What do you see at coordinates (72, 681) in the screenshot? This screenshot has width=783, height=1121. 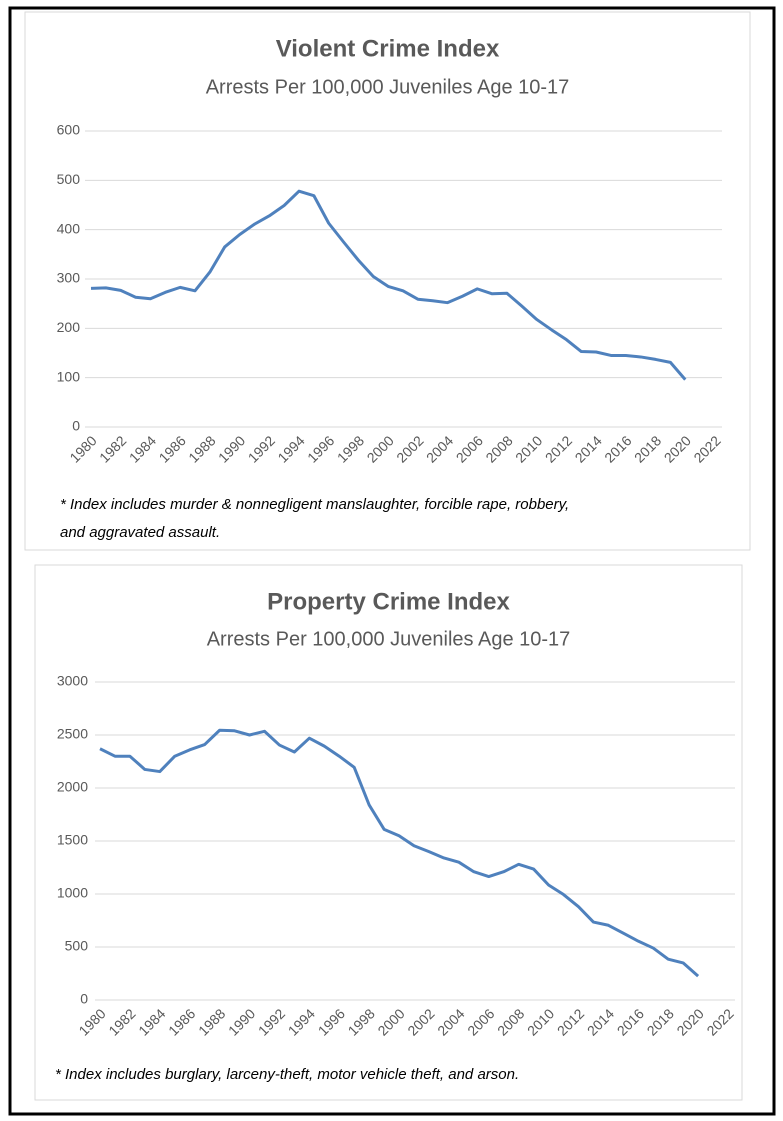 I see `y-tick-label: 3000` at bounding box center [72, 681].